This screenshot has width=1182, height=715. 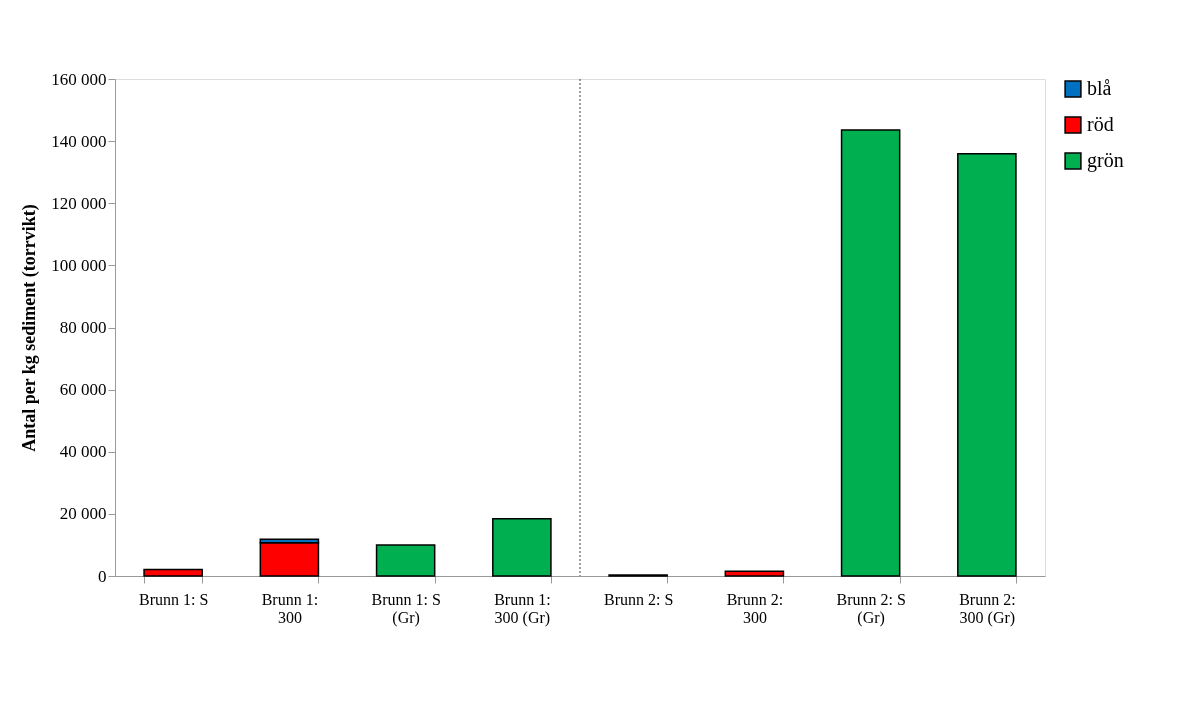 What do you see at coordinates (79, 79) in the screenshot?
I see `y-tick-label: 160 000` at bounding box center [79, 79].